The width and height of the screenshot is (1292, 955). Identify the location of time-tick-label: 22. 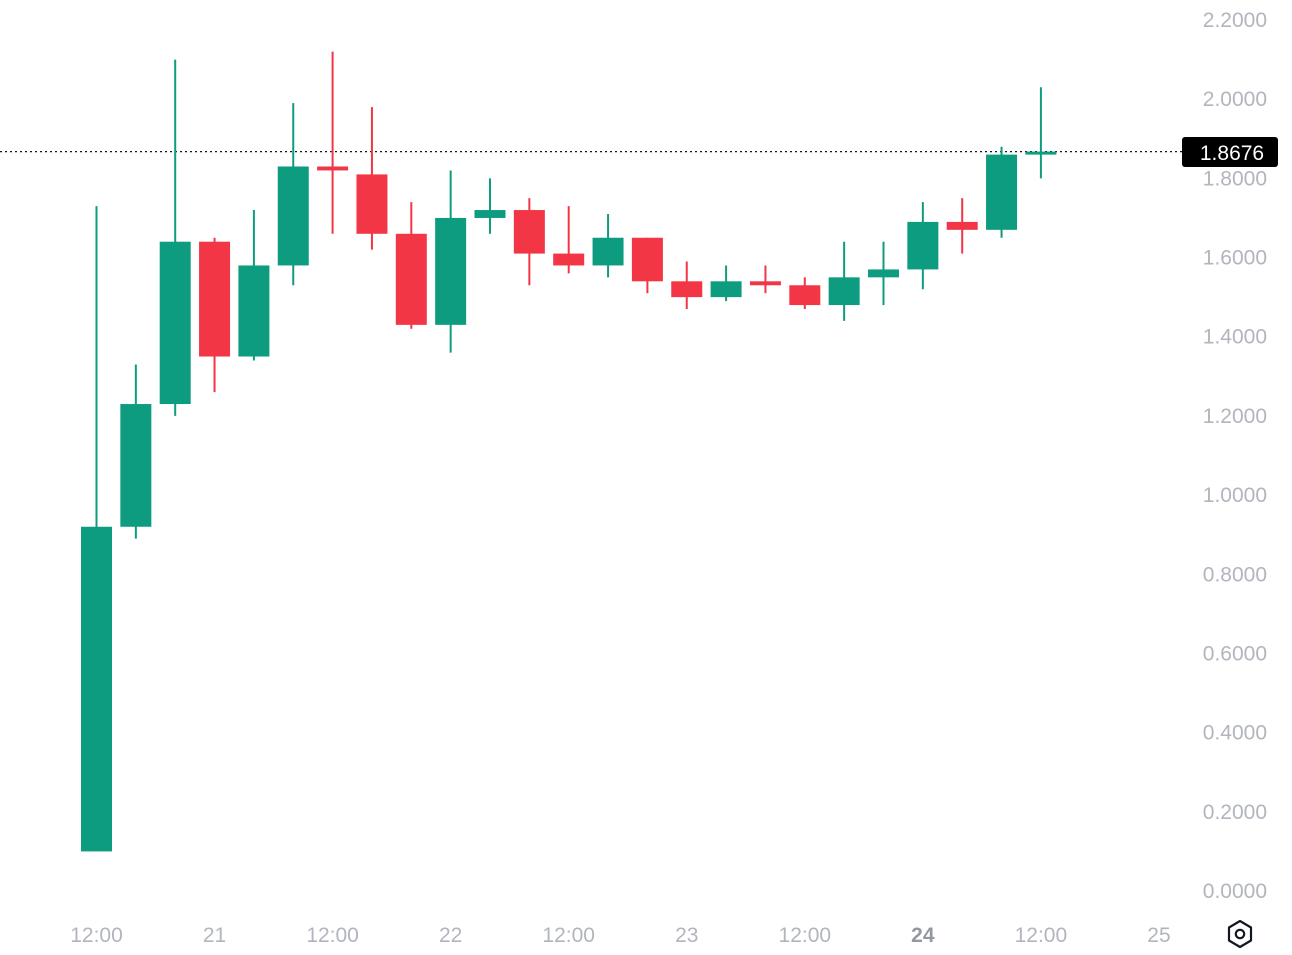
(450, 935).